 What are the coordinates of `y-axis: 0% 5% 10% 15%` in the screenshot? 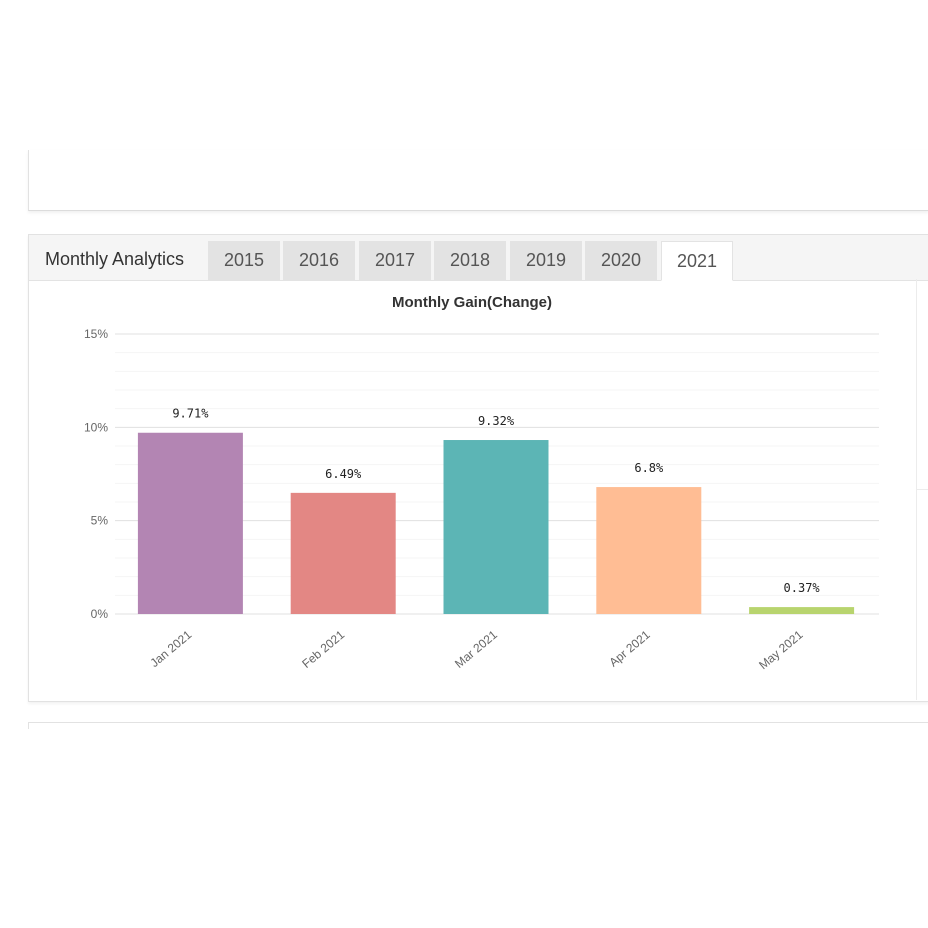 It's located at (96, 474).